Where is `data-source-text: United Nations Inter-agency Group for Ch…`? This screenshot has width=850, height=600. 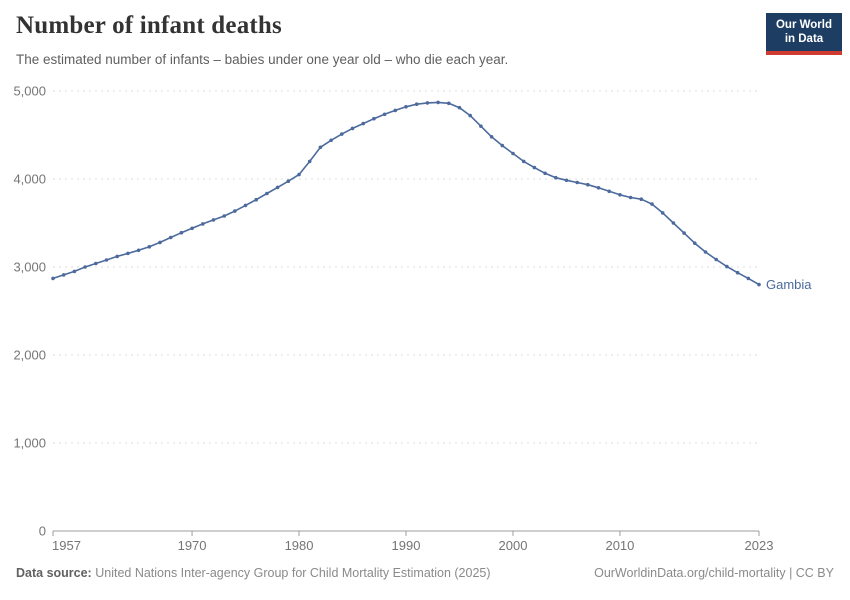
data-source-text: United Nations Inter-agency Group for Ch… is located at coordinates (293, 573).